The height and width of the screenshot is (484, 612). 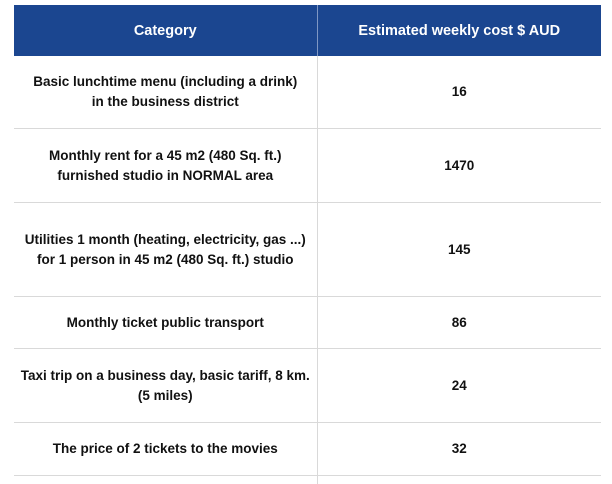 What do you see at coordinates (459, 386) in the screenshot?
I see `cost-cell: 24` at bounding box center [459, 386].